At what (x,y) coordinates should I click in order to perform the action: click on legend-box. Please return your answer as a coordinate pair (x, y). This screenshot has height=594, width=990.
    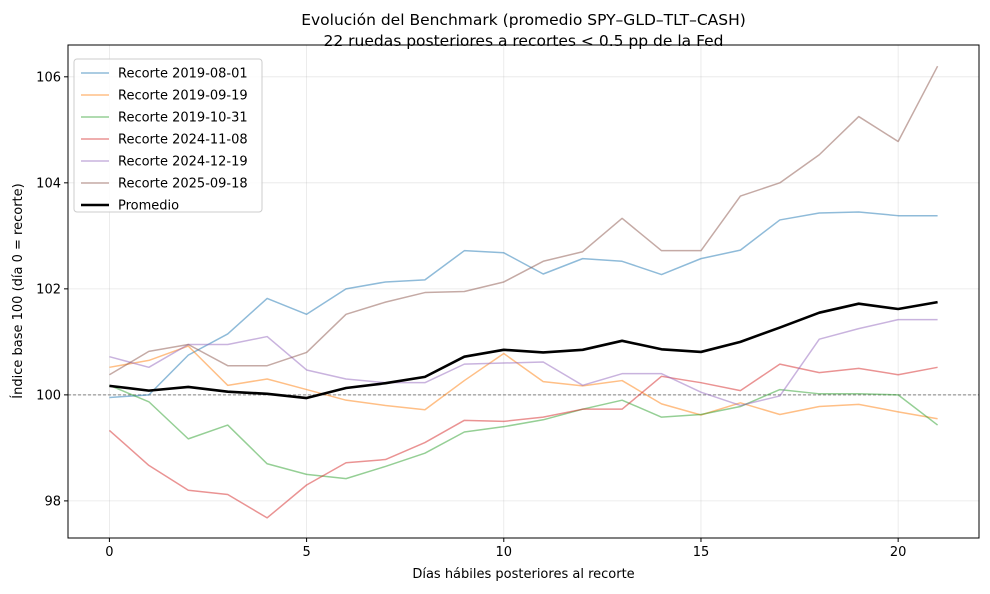
    Looking at the image, I should click on (168, 135).